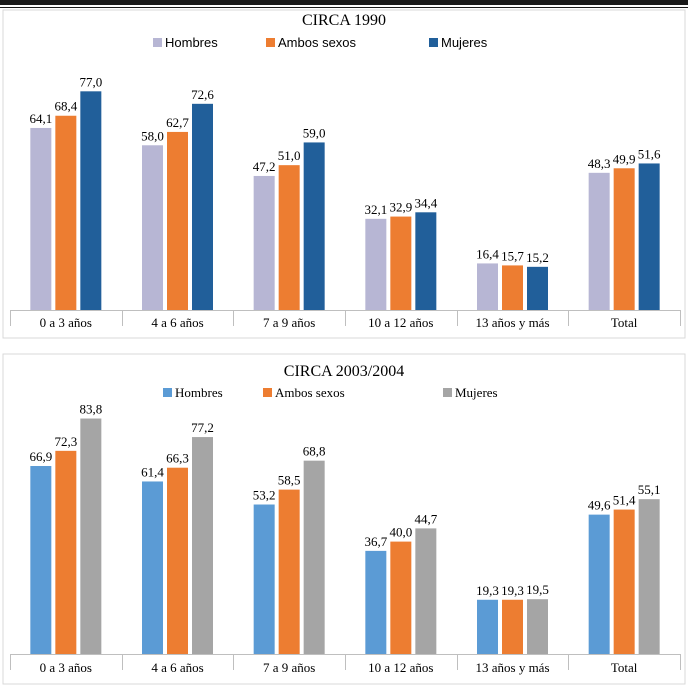 This screenshot has width=688, height=688. What do you see at coordinates (344, 20) in the screenshot?
I see `chart-title: CIRCA 1990` at bounding box center [344, 20].